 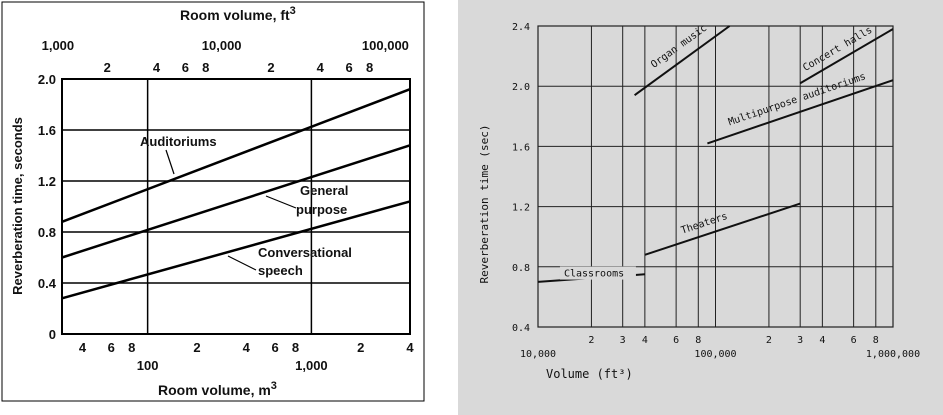 I want to click on right-y-axis-title: Reverberation time (sec), so click(x=484, y=204).